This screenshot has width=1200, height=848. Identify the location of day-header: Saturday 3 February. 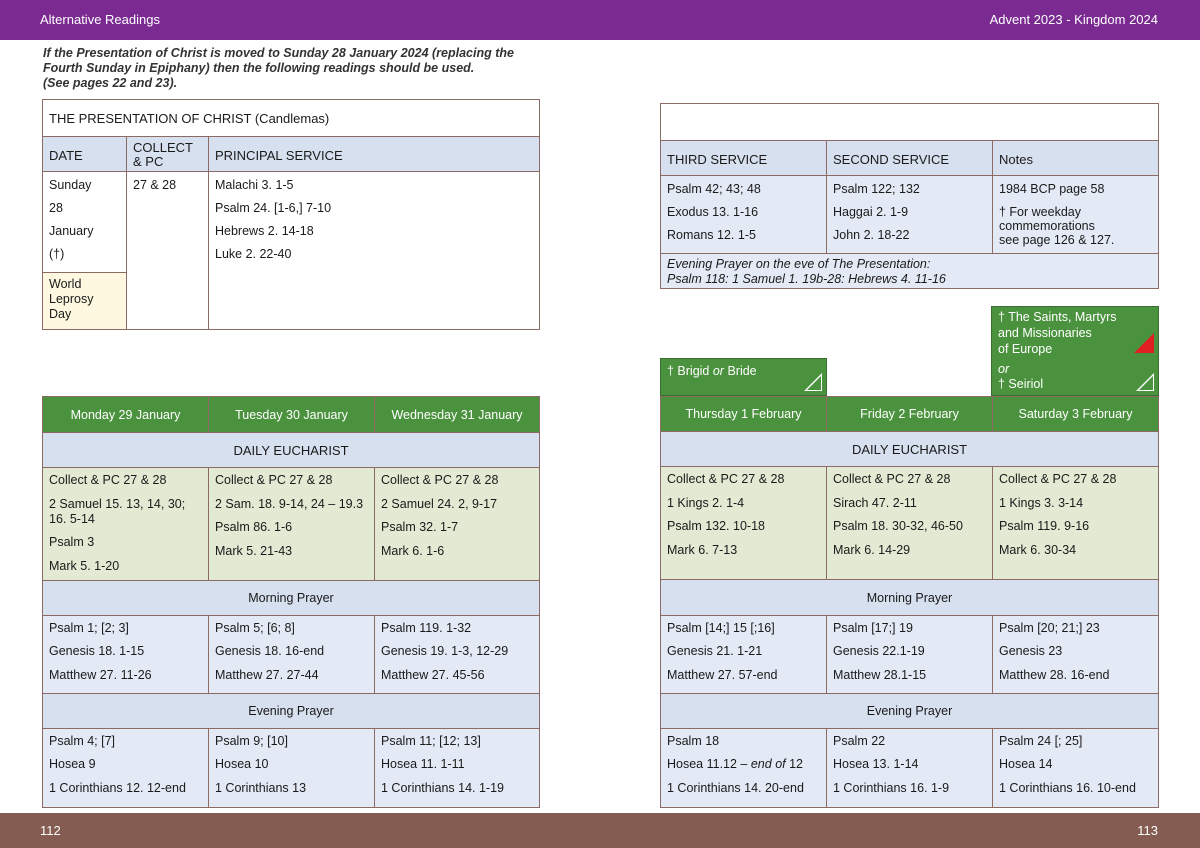
(1075, 414).